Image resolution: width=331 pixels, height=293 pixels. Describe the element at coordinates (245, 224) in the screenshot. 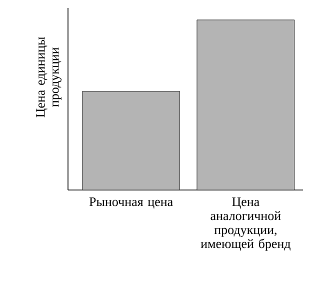

I see `x-tick-label: Цена аналогичной продукции, имеющей бренд` at that location.